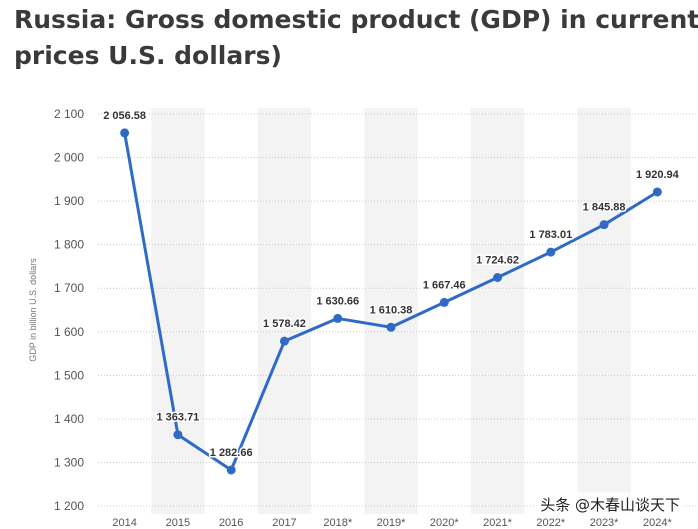 Image resolution: width=698 pixels, height=529 pixels. What do you see at coordinates (658, 175) in the screenshot?
I see `data-label: 1 920.94` at bounding box center [658, 175].